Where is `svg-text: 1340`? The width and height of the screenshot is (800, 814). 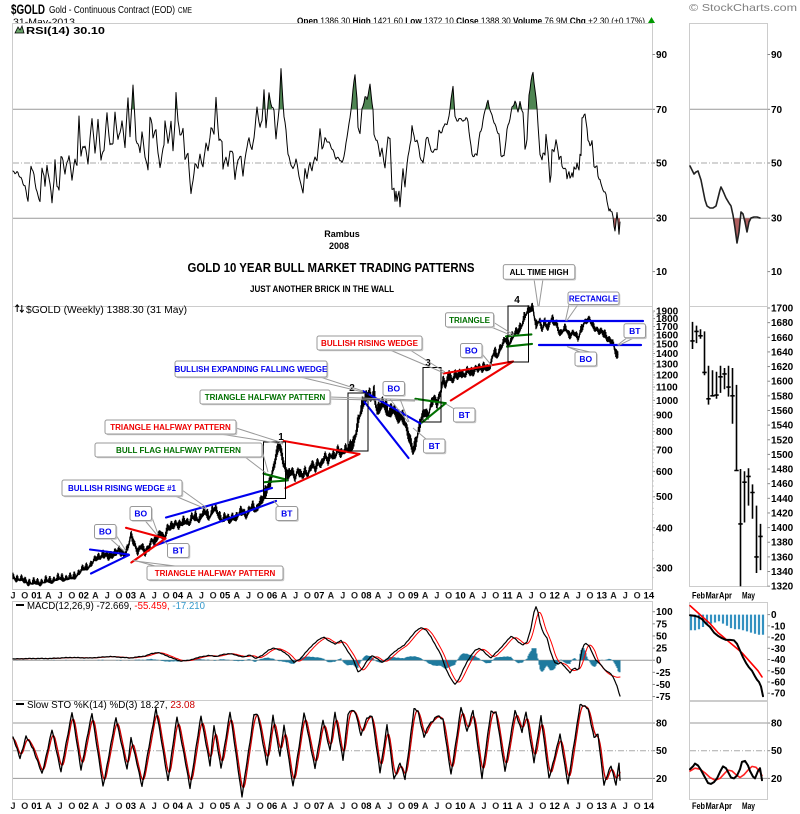
svg-text: 1340 is located at coordinates (782, 572).